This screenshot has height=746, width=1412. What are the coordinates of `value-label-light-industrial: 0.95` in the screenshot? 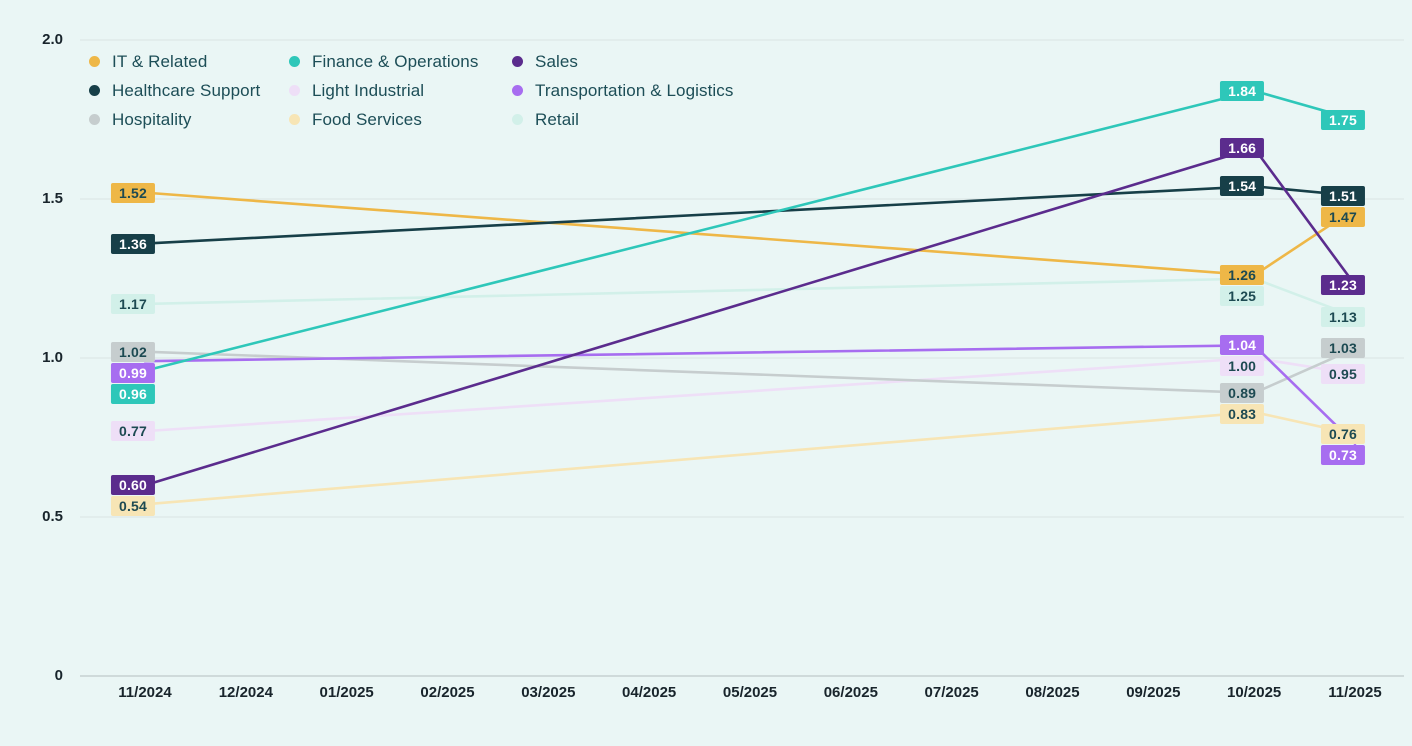 It's located at (1343, 373).